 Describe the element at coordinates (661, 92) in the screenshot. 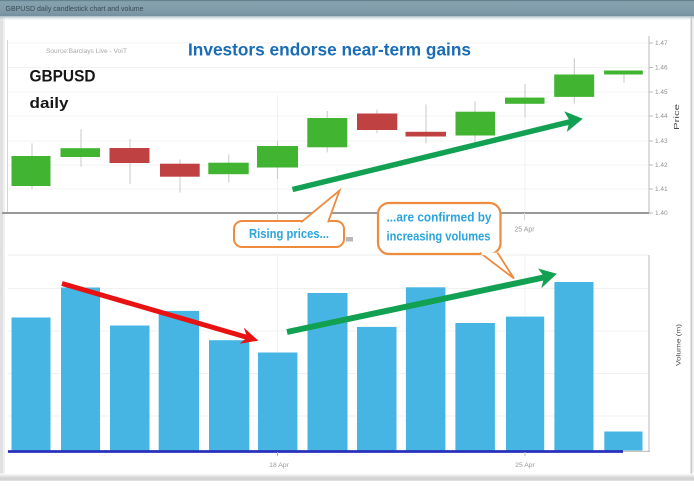

I see `svg-text: 1.45` at that location.